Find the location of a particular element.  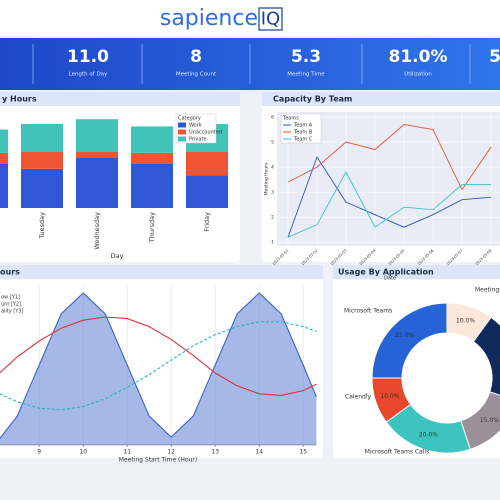

legend-box is located at coordinates (301, 128).